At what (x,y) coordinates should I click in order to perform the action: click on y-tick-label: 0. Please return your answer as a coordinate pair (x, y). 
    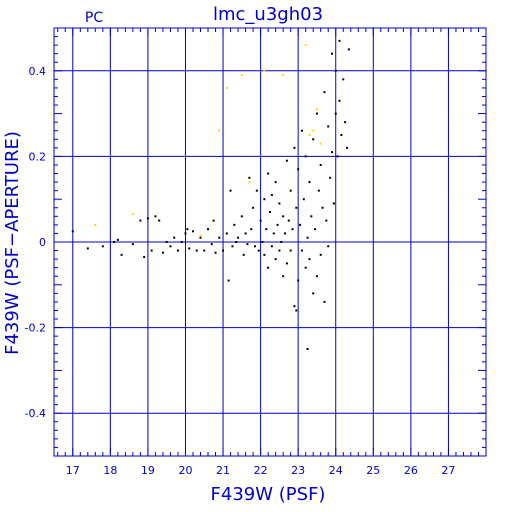
    Looking at the image, I should click on (42, 242).